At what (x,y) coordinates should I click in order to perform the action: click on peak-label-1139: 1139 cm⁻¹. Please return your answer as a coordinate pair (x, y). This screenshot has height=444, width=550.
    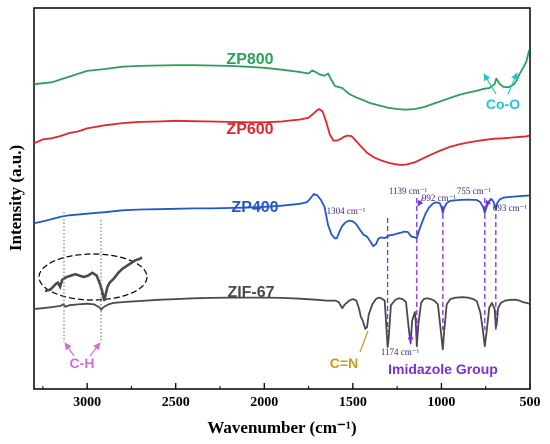
    Looking at the image, I should click on (408, 191).